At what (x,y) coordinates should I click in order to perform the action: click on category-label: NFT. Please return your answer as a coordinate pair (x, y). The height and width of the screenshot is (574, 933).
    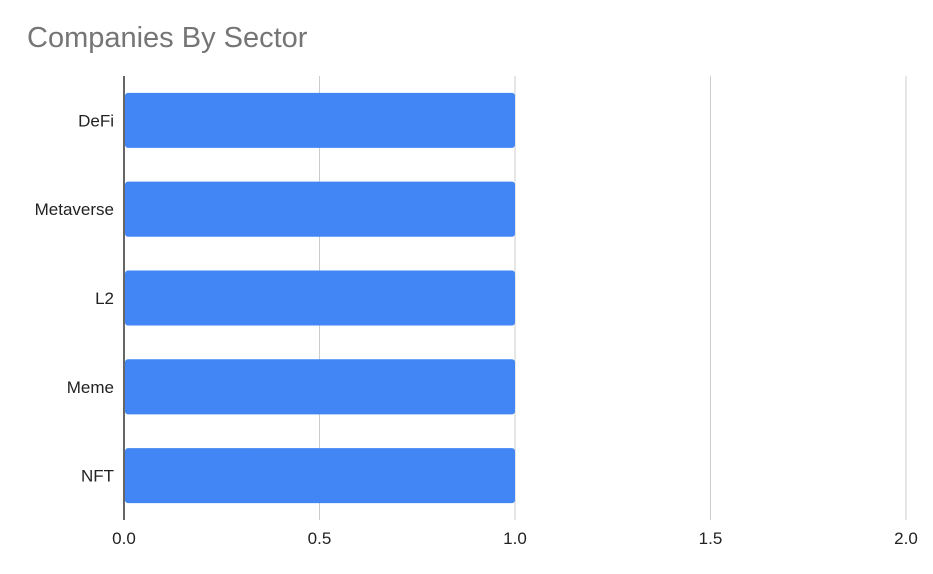
    Looking at the image, I should click on (97, 476).